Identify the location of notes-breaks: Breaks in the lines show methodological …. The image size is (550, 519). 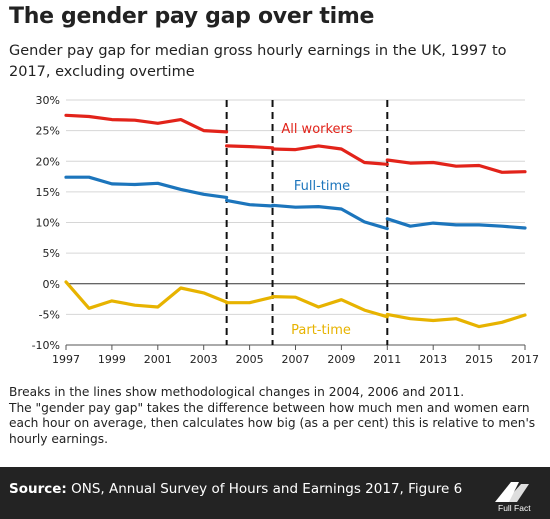
(237, 392).